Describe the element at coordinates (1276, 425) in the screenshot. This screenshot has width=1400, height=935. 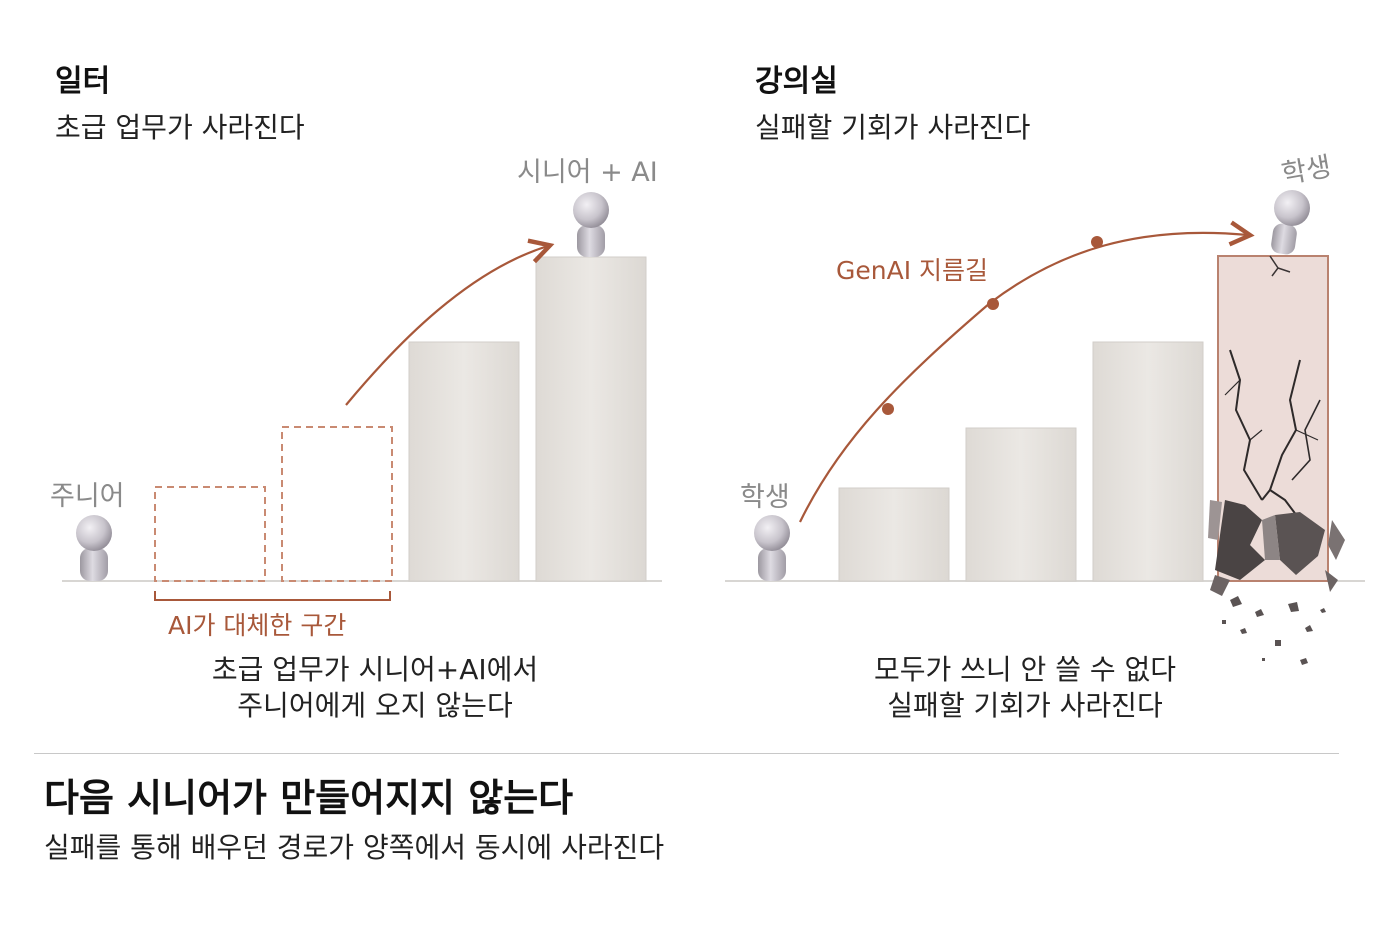
I see `cracked-bar` at that location.